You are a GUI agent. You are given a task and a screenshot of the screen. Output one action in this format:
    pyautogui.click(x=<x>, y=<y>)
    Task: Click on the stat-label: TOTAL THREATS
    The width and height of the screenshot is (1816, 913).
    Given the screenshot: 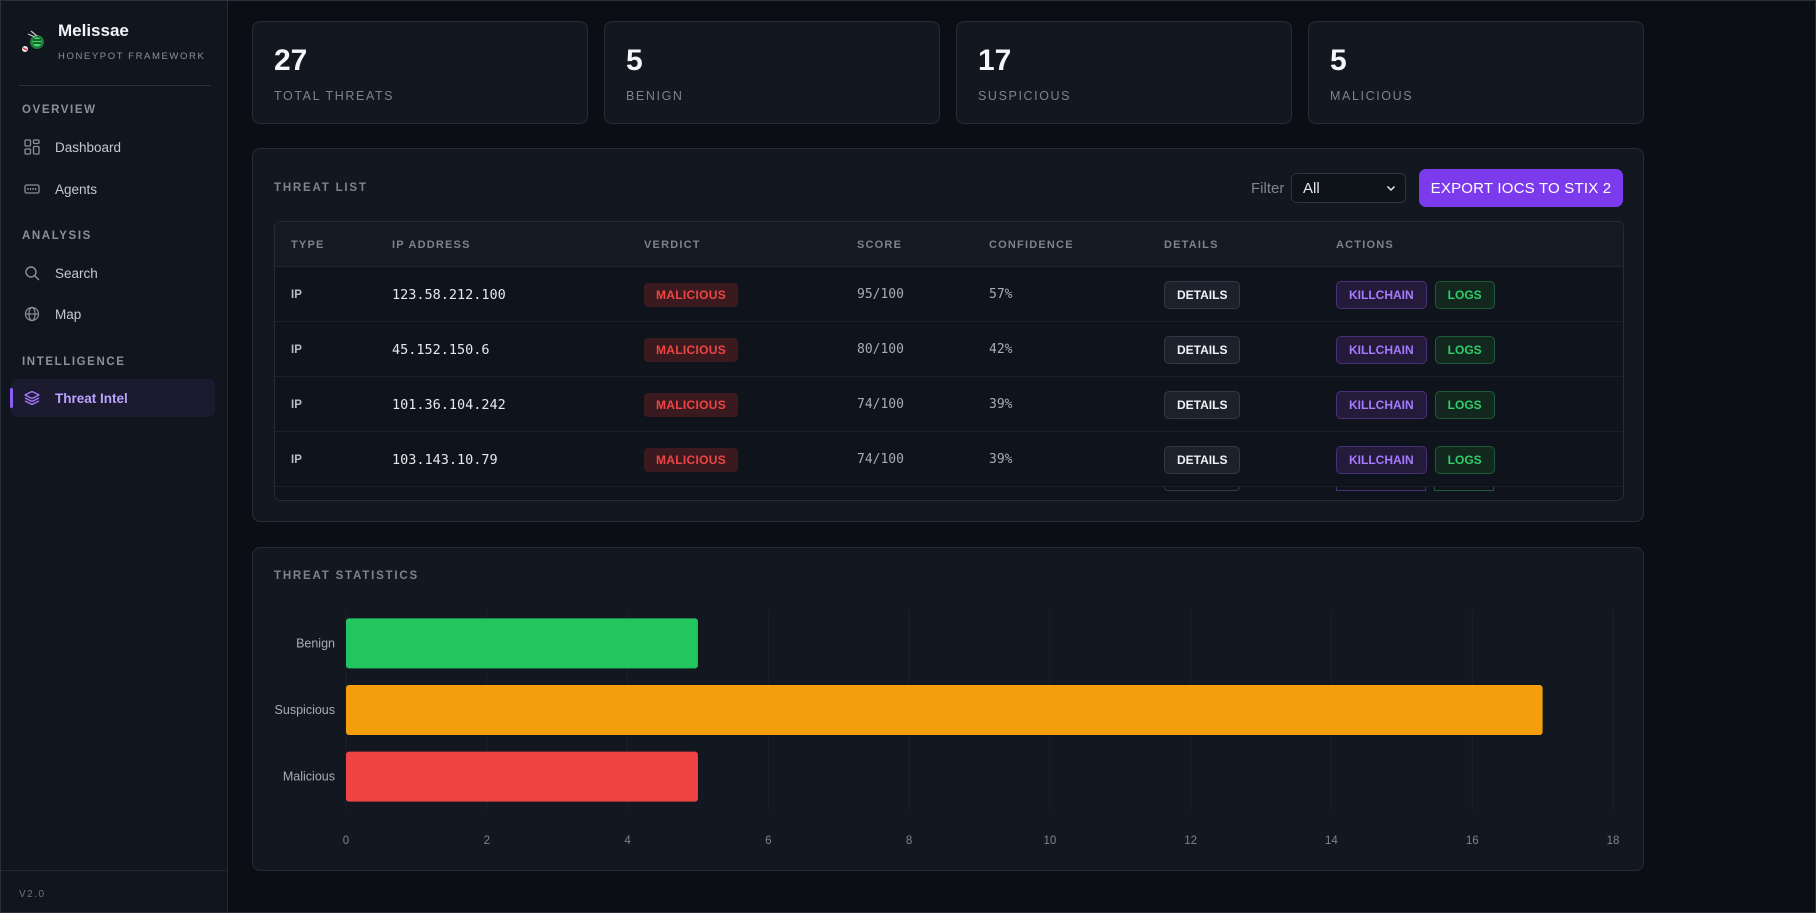 What is the action you would take?
    pyautogui.click(x=334, y=96)
    